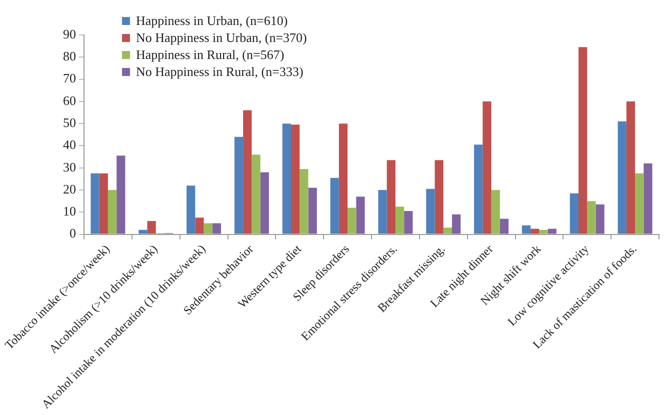  What do you see at coordinates (69, 56) in the screenshot?
I see `y-tick-label: 80` at bounding box center [69, 56].